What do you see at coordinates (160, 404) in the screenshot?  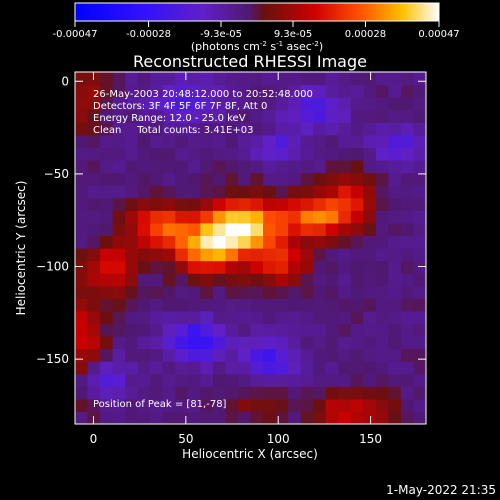 I see `peak-annotation: Position of Peak = [81,-78]` at bounding box center [160, 404].